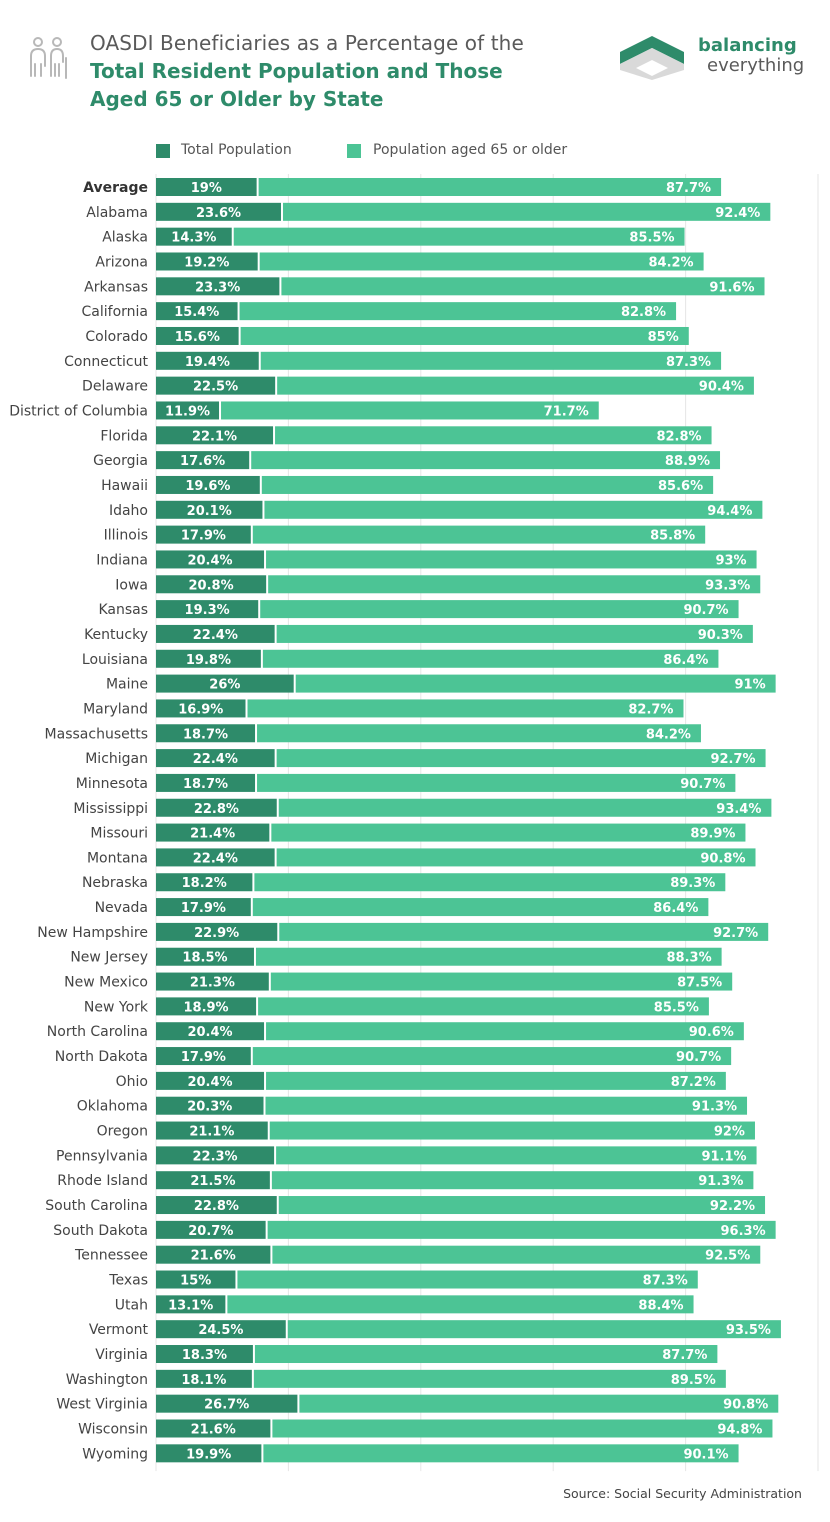  Describe the element at coordinates (112, 784) in the screenshot. I see `category-label: Minnesota` at that location.